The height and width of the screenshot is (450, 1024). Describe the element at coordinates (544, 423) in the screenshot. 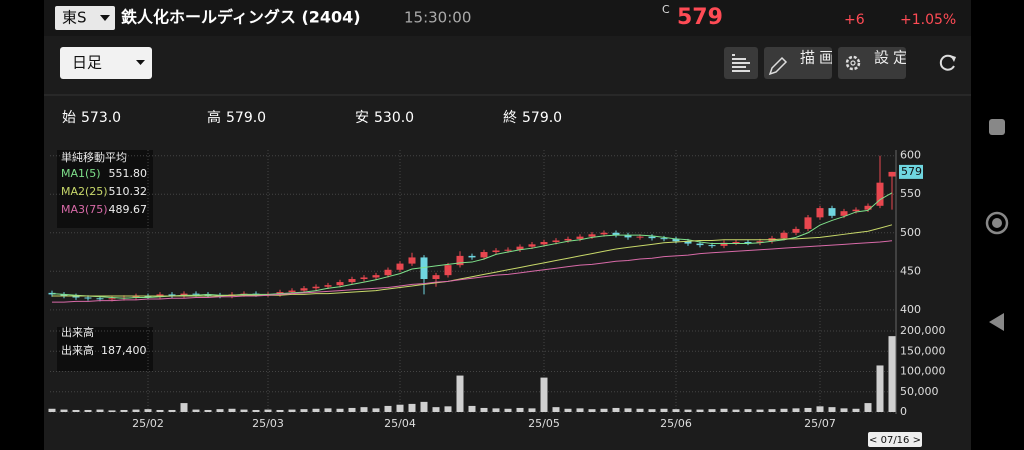

I see `x-tick-label: 25/05` at that location.